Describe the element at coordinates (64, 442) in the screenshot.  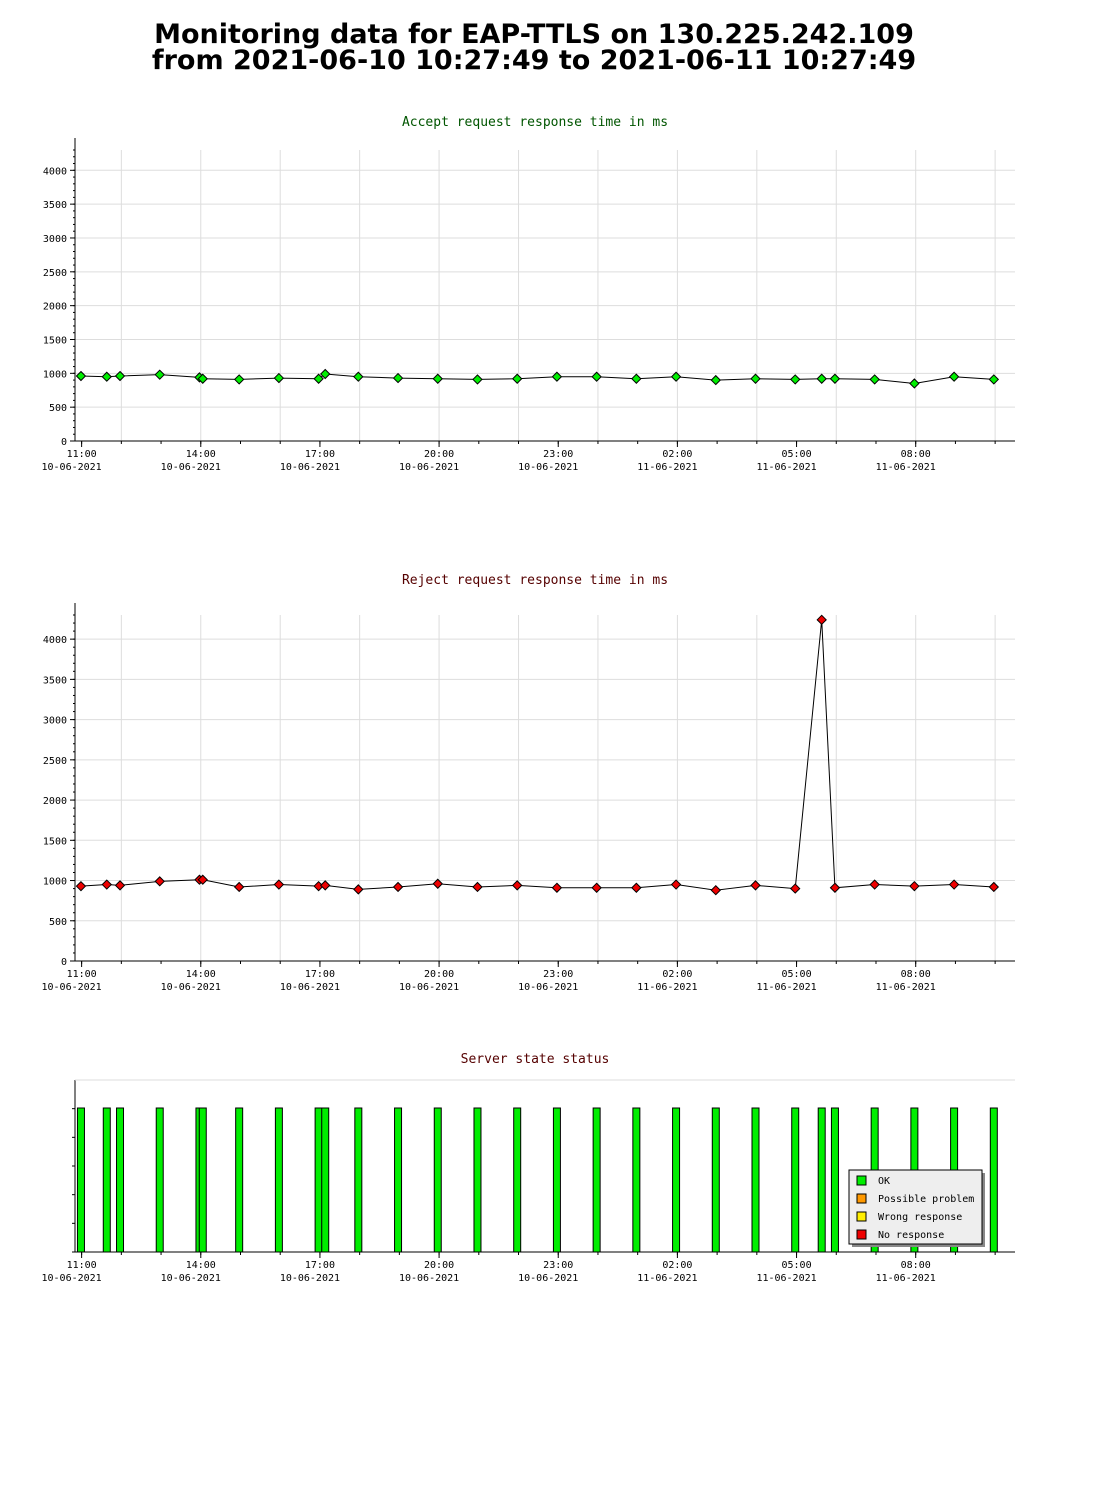
I see `y-tick-label: 0` at that location.